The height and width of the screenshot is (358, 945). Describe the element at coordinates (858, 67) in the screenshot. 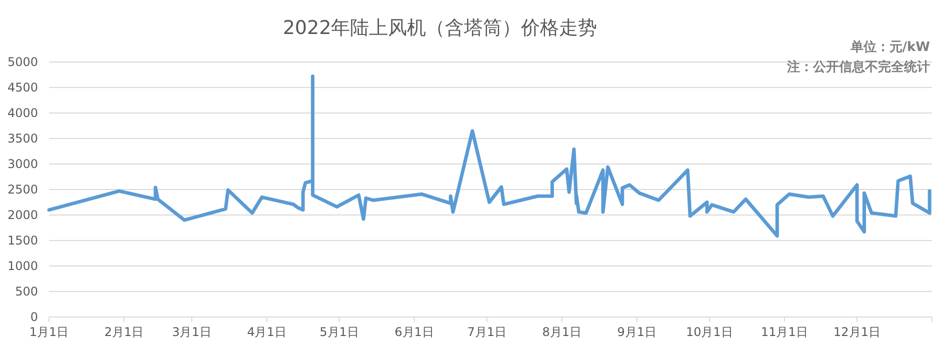

I see `annotation: 注：公开信息不完全统计` at that location.